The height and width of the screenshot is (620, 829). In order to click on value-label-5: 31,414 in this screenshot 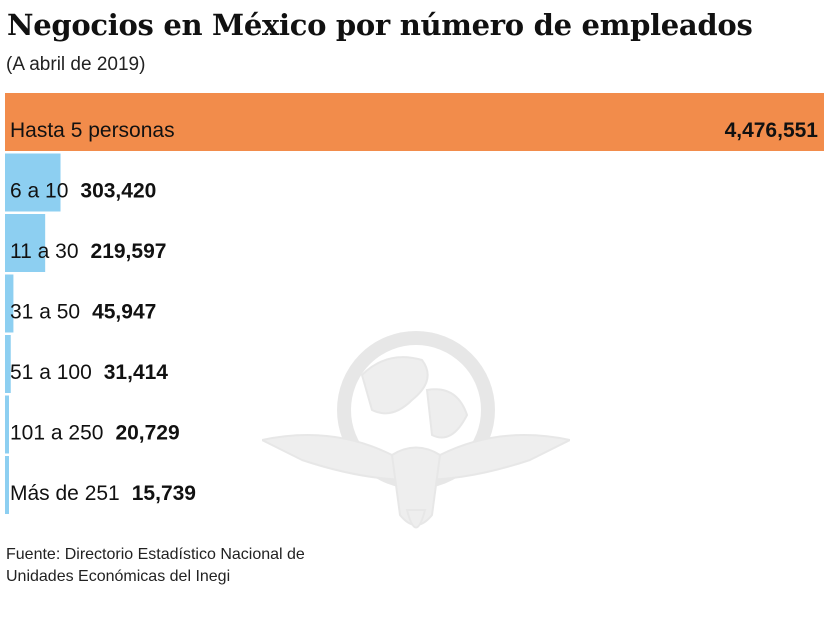, I will do `click(136, 372)`.